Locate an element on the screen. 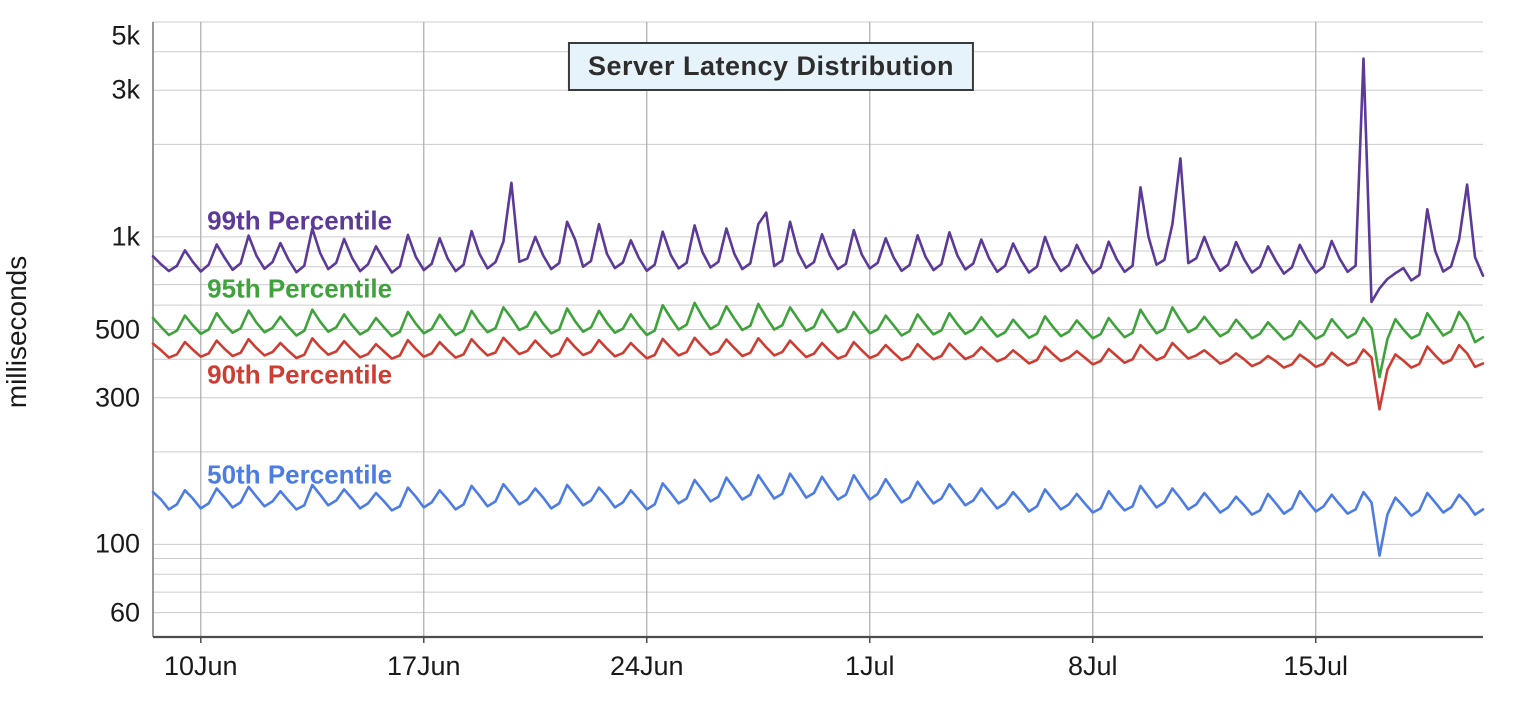 The image size is (1522, 702). x-tick-label-1Jul: 1Jul is located at coordinates (870, 666).